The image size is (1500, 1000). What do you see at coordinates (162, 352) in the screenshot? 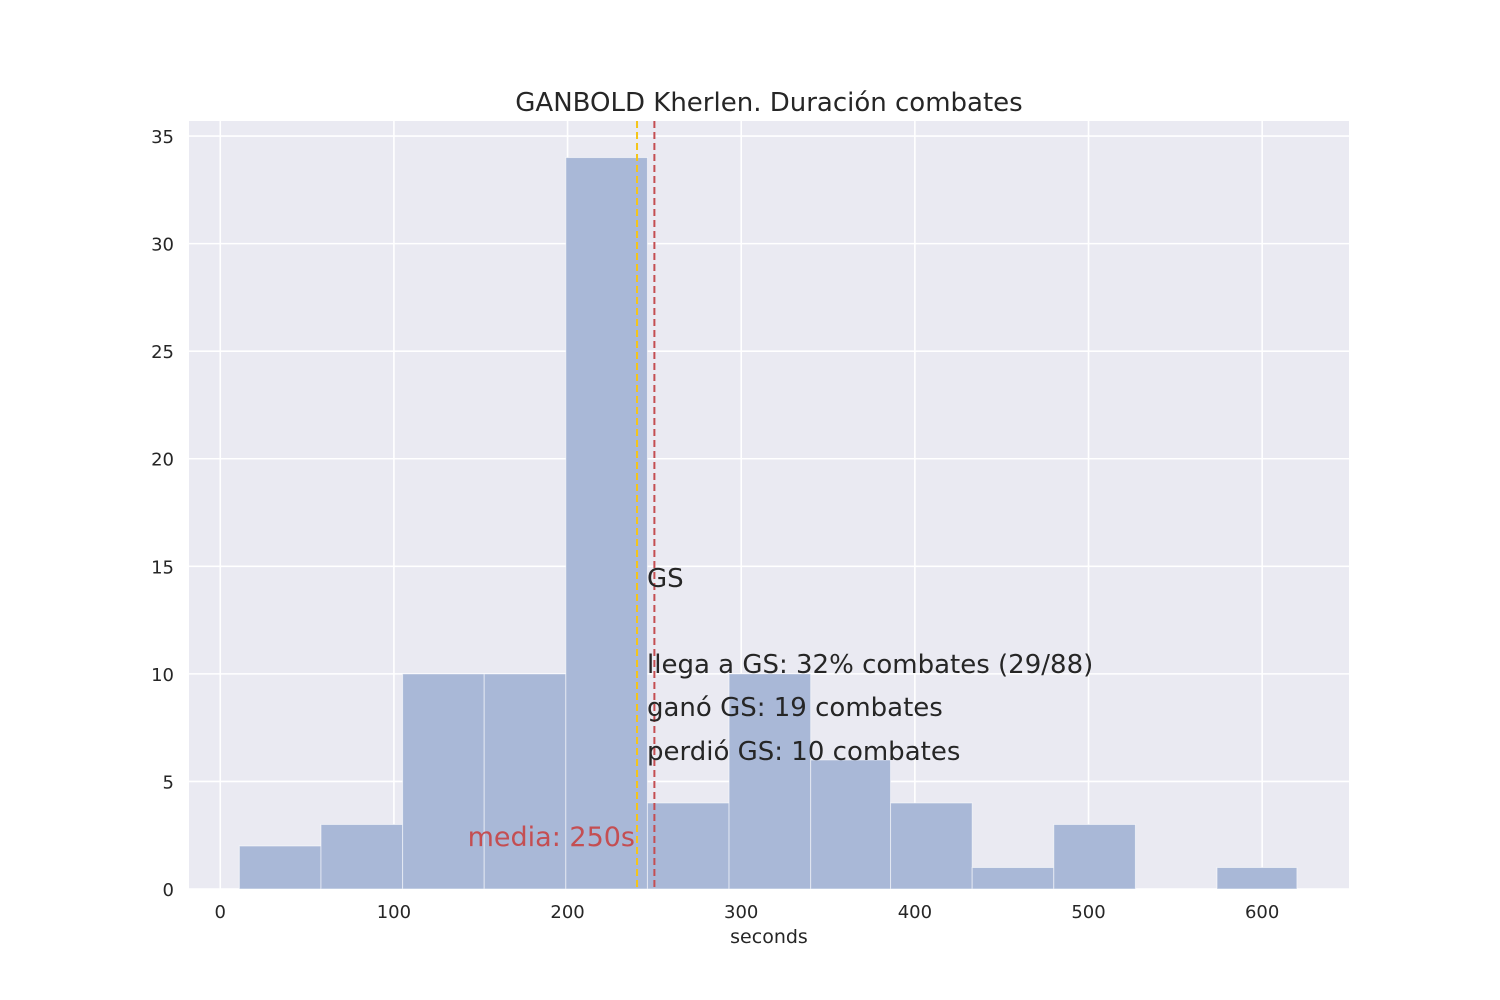
I see `y-tick-label: 25` at bounding box center [162, 352].